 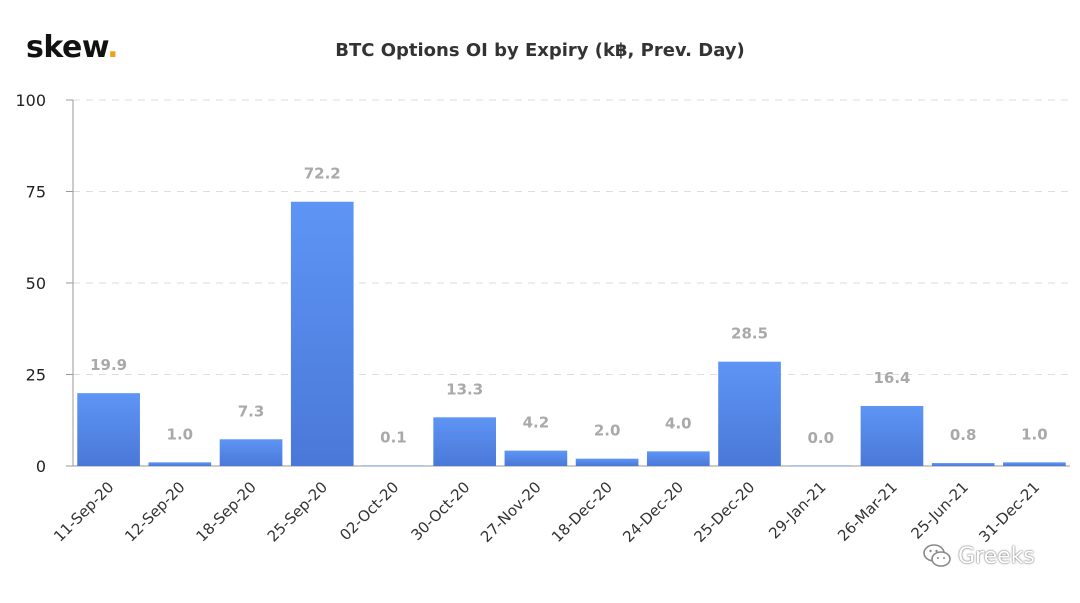 I want to click on data-label: 19.9, so click(x=108, y=365).